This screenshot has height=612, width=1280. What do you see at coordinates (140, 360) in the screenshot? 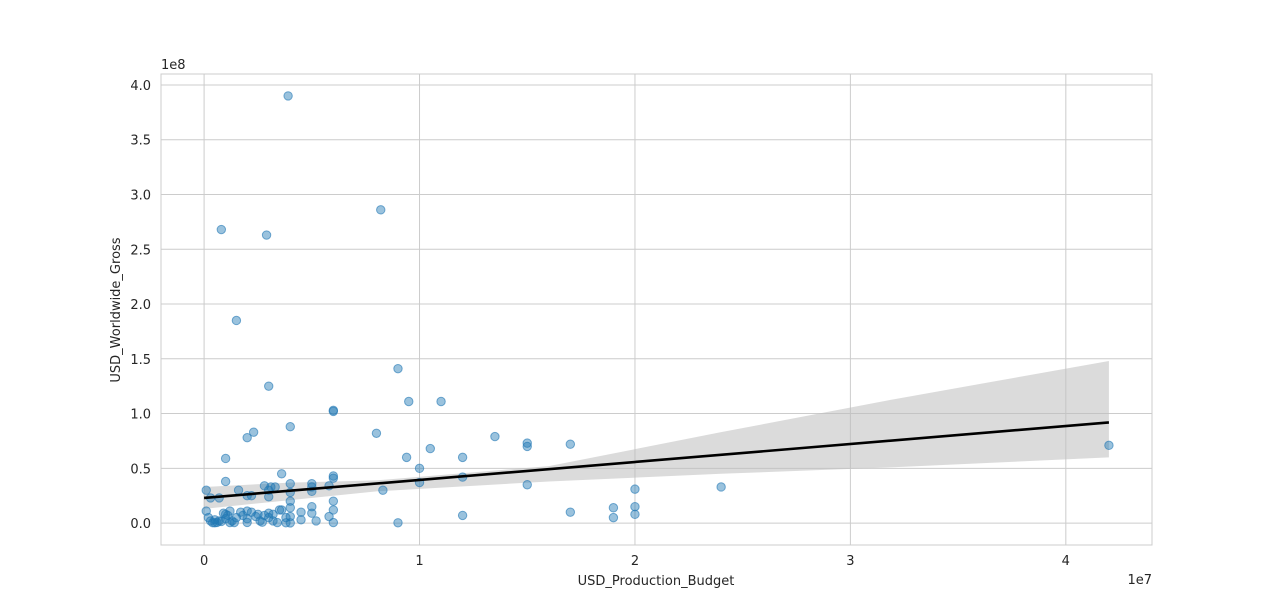
I see `y-tick-label: 1.5` at bounding box center [140, 360].